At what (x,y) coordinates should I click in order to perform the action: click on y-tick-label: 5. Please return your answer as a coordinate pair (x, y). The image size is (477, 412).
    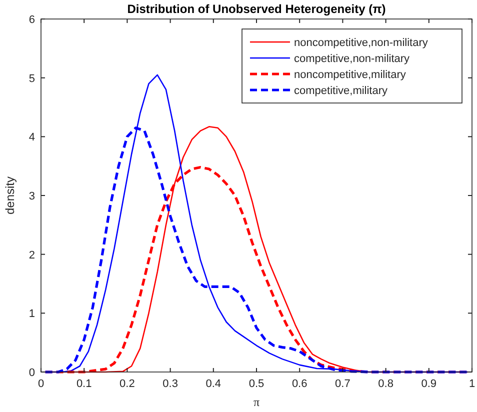
    Looking at the image, I should click on (31, 78).